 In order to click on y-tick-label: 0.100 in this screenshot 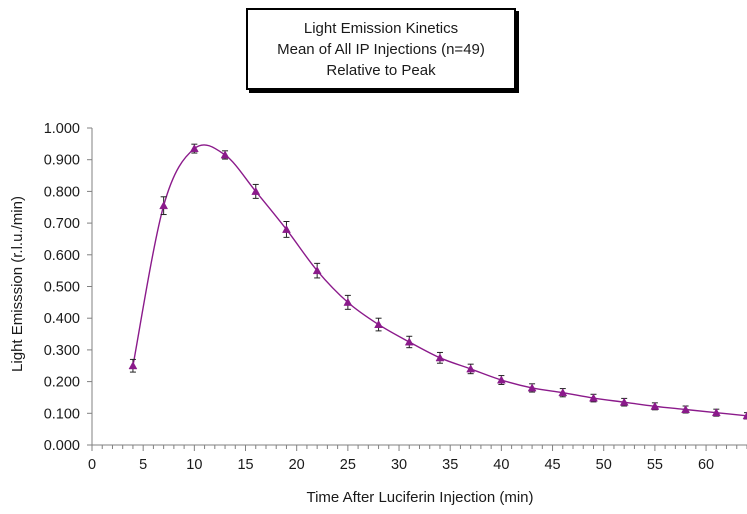, I will do `click(62, 414)`.